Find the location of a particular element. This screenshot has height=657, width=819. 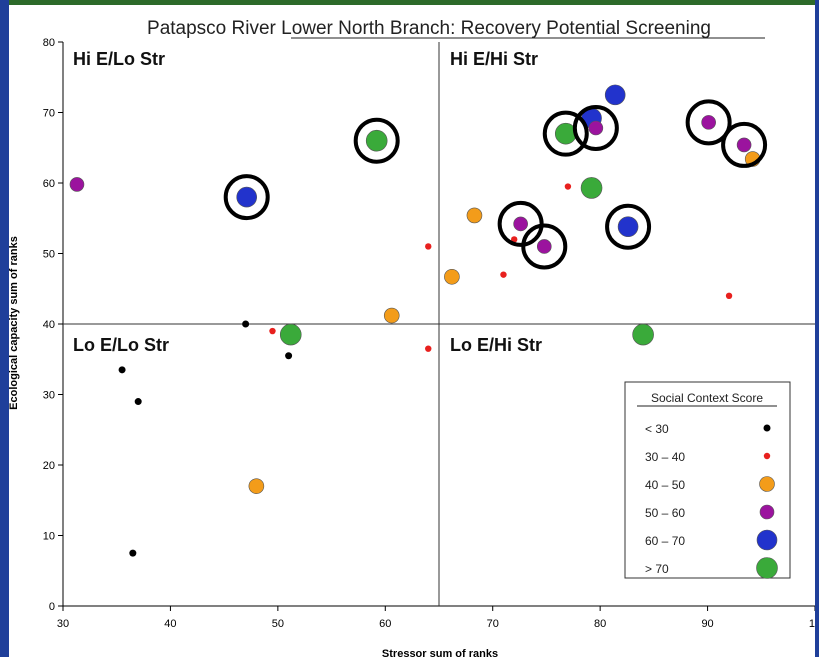

quadrant-label: Lo E/Lo Str is located at coordinates (121, 345).